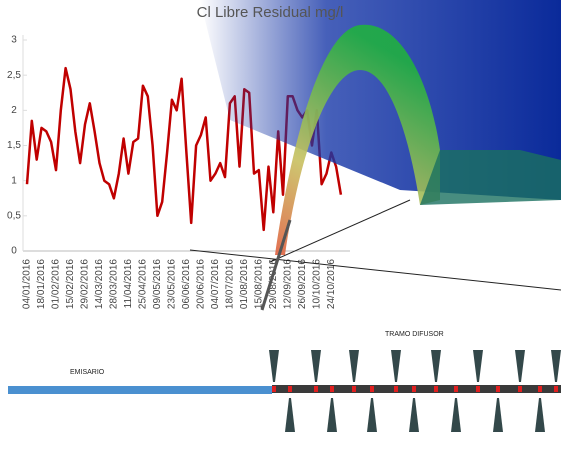 The image size is (561, 452). I want to click on x-tick-label: 12/09/2016, so click(287, 284).